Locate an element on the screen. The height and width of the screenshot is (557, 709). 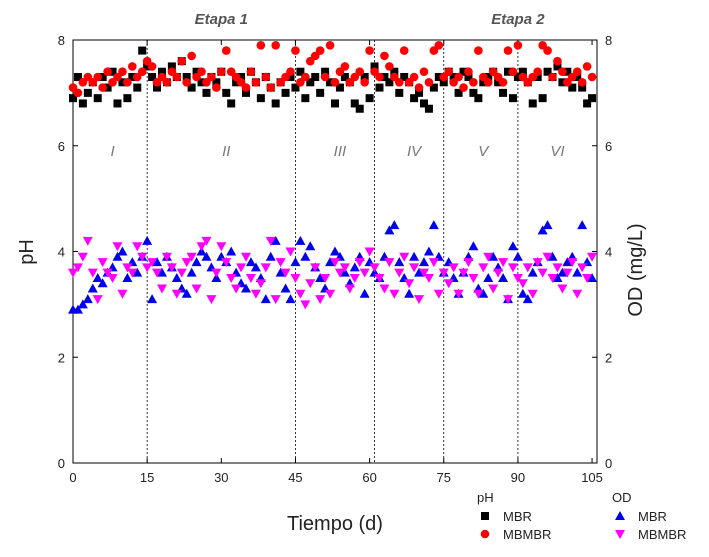
period-label: I is located at coordinates (112, 151).